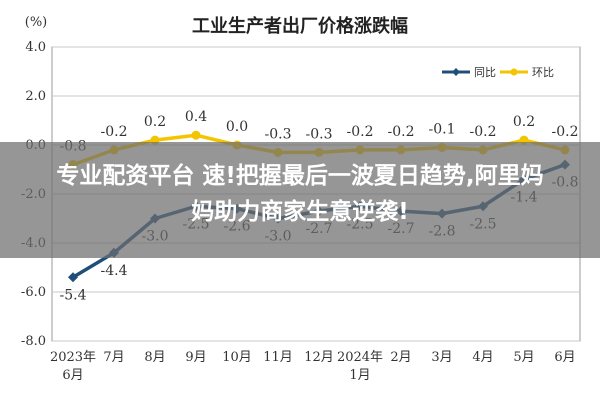 This screenshot has height=400, width=600. What do you see at coordinates (35, 96) in the screenshot?
I see `y-tick-label: 2.0` at bounding box center [35, 96].